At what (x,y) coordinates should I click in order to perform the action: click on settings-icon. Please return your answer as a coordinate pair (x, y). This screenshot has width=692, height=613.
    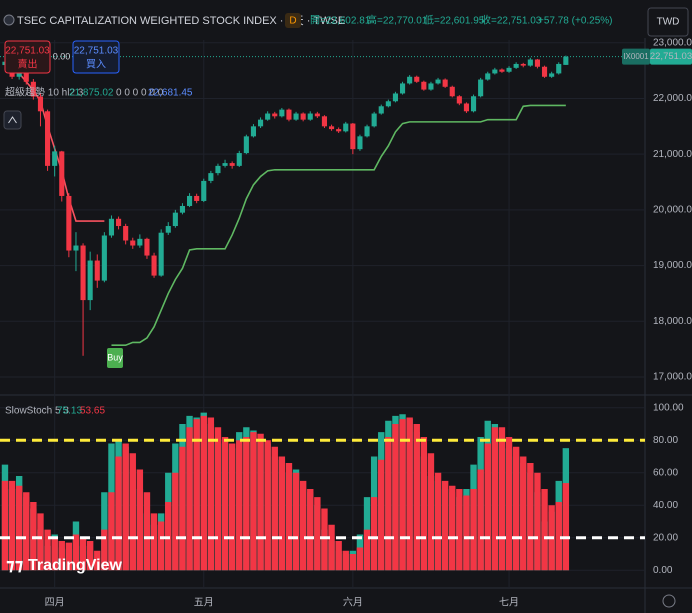
    Looking at the image, I should click on (669, 601).